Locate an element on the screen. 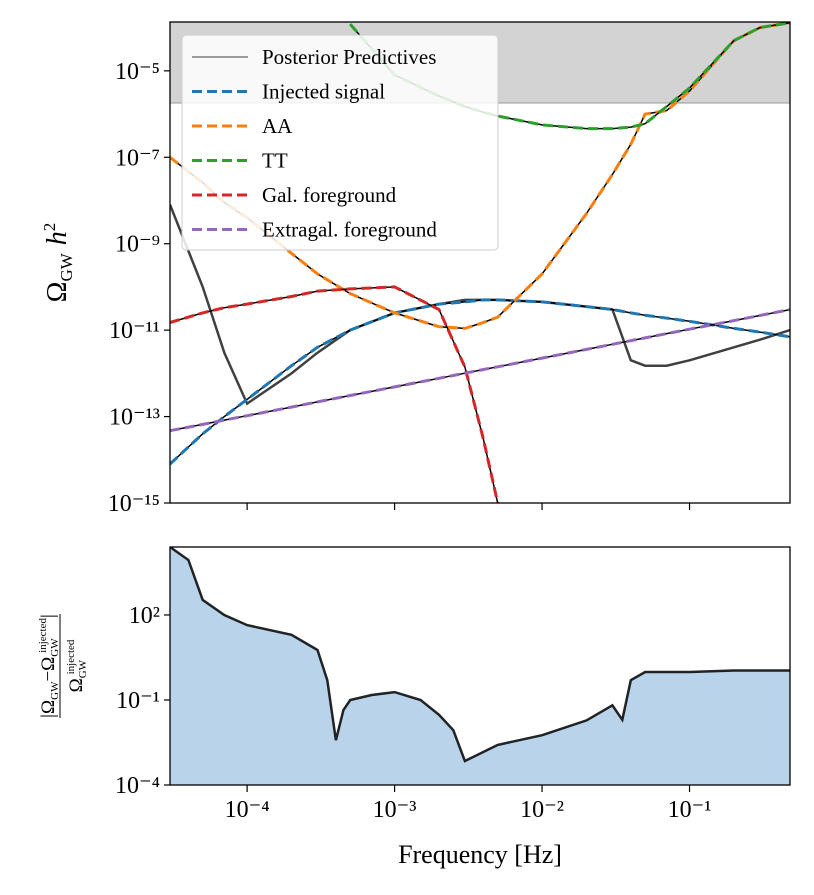 The height and width of the screenshot is (895, 814). y-axis-label-denominator: ΩGWinjected is located at coordinates (77, 665).